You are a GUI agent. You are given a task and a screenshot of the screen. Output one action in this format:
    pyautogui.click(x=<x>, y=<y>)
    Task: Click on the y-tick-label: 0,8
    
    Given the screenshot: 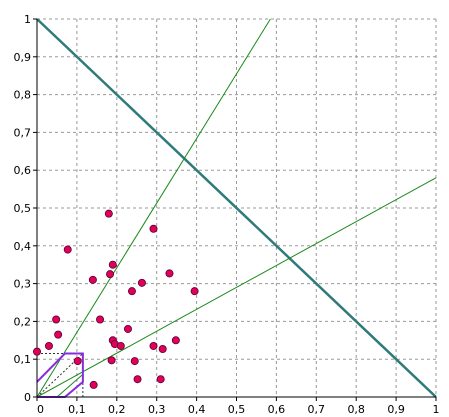 What is the action you would take?
    pyautogui.click(x=23, y=95)
    